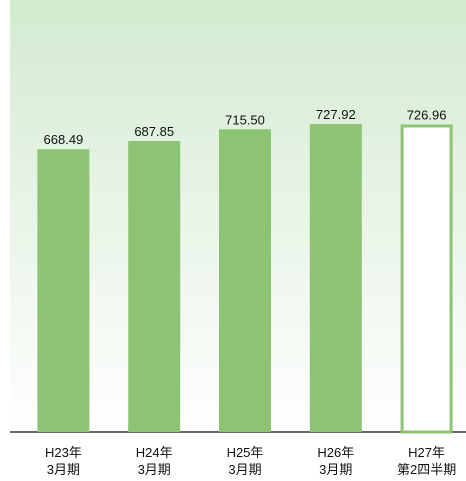  I want to click on x-tick-label: H23年, so click(63, 452).